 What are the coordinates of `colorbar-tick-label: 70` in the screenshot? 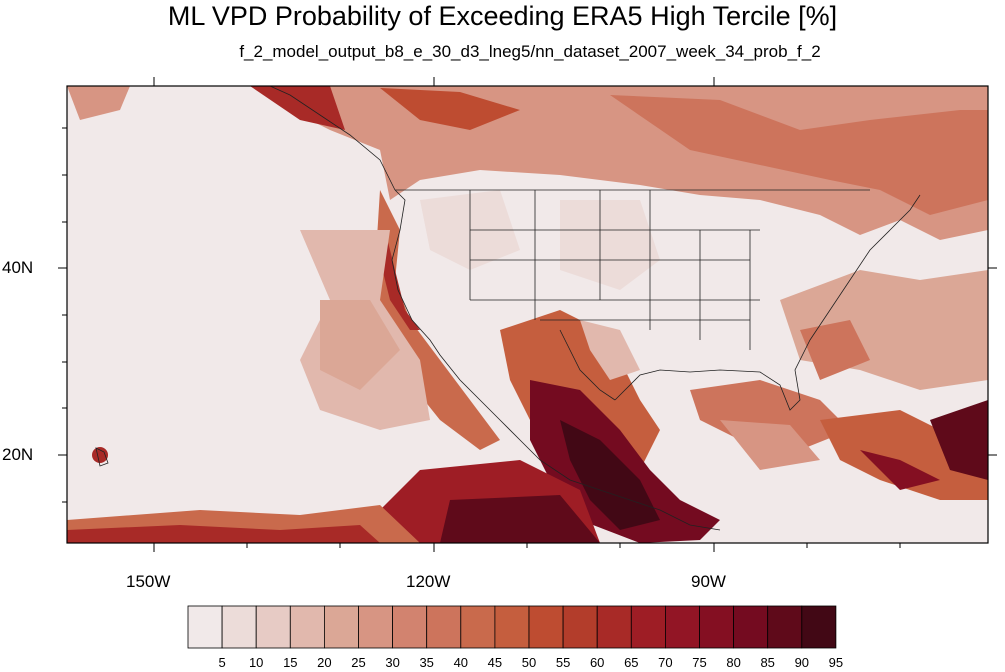 It's located at (665, 662).